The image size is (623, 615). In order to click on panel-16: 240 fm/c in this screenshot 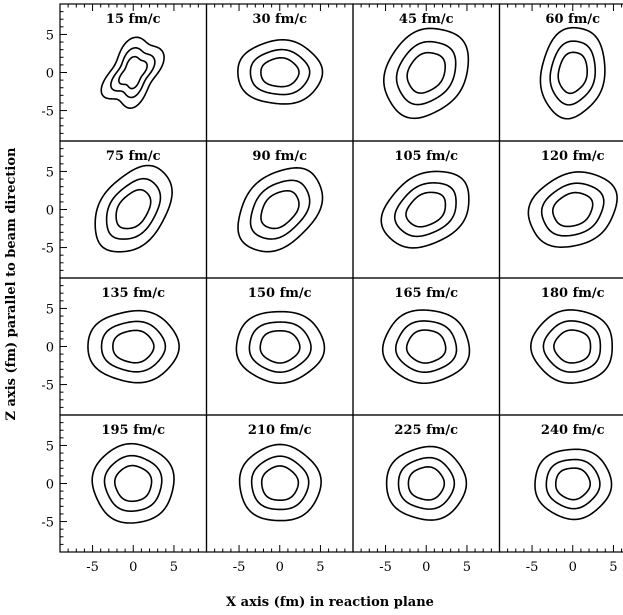, I will do `click(560, 483)`.